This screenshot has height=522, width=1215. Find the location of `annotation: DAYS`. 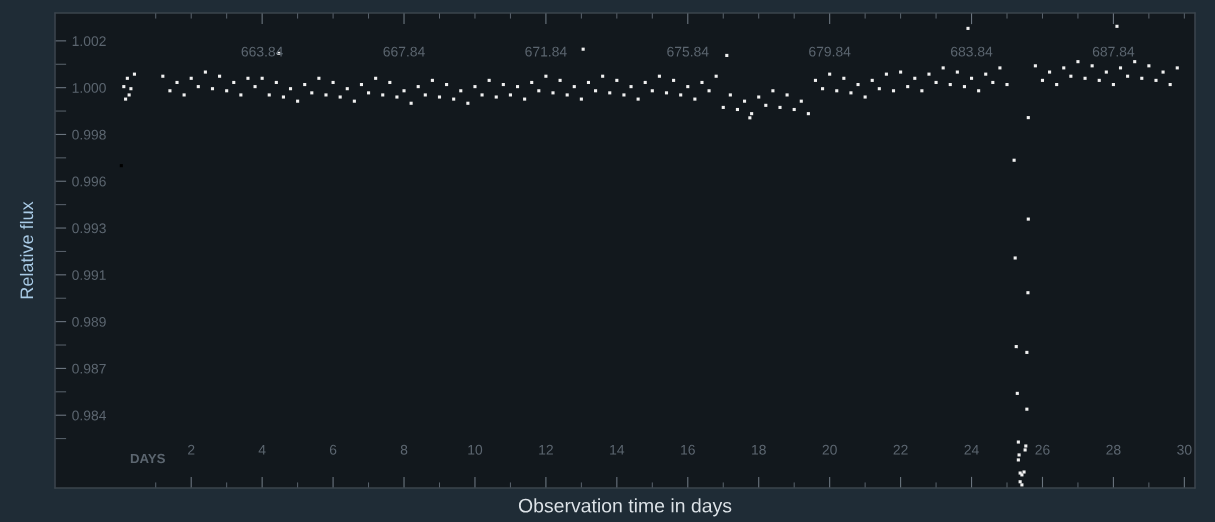

annotation: DAYS is located at coordinates (147, 458).